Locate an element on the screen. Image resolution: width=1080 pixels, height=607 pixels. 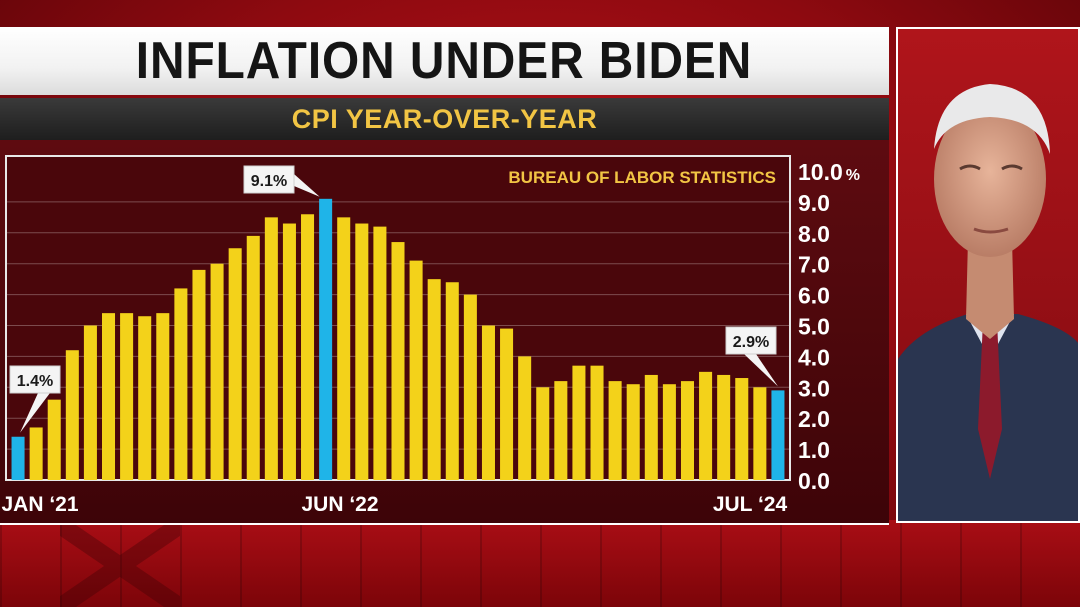
callout-label: 2.9% is located at coordinates (751, 342).